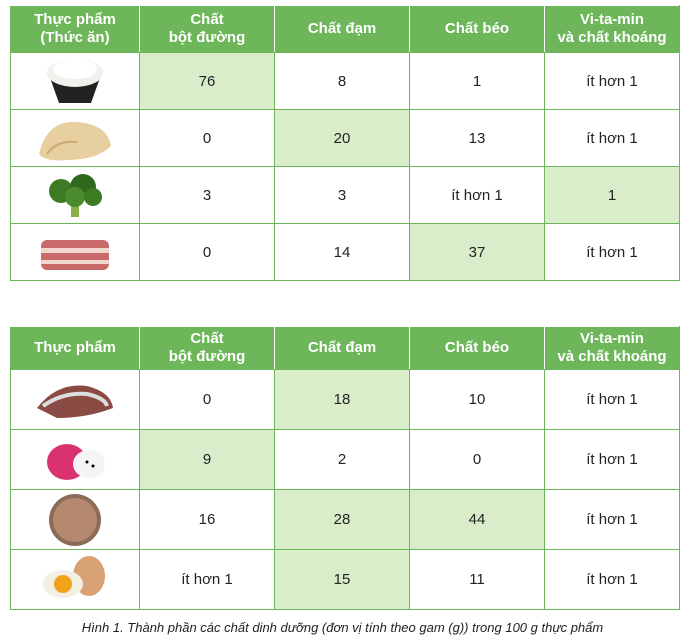 The width and height of the screenshot is (685, 640). I want to click on value-cell: 18, so click(342, 399).